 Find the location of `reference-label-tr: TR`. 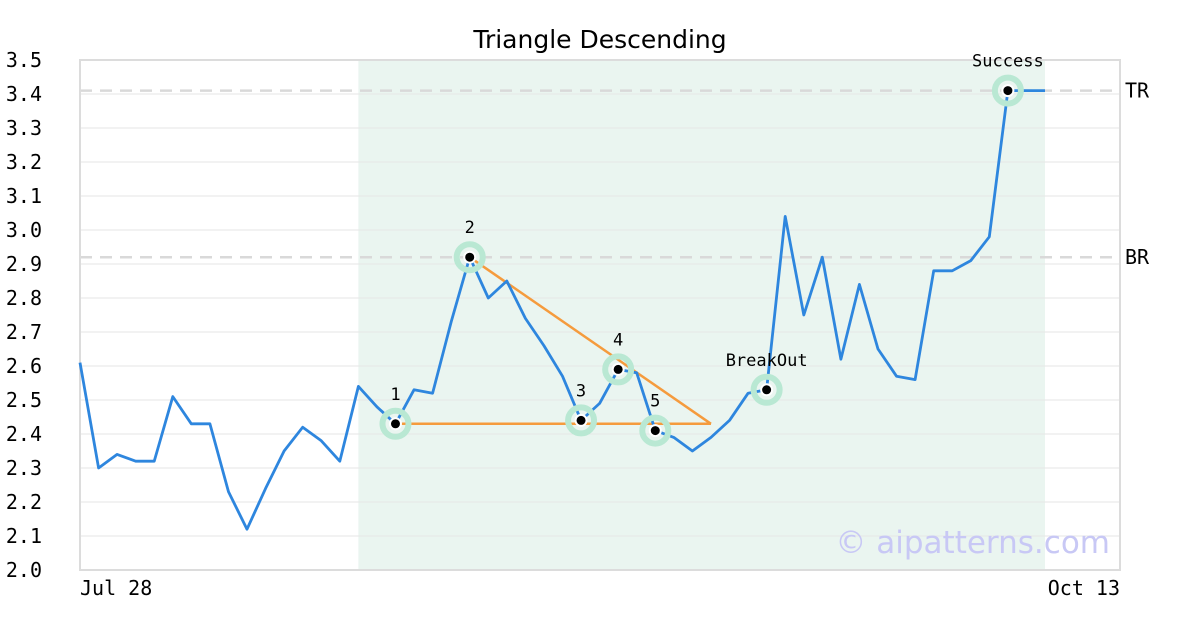

reference-label-tr: TR is located at coordinates (1137, 91).